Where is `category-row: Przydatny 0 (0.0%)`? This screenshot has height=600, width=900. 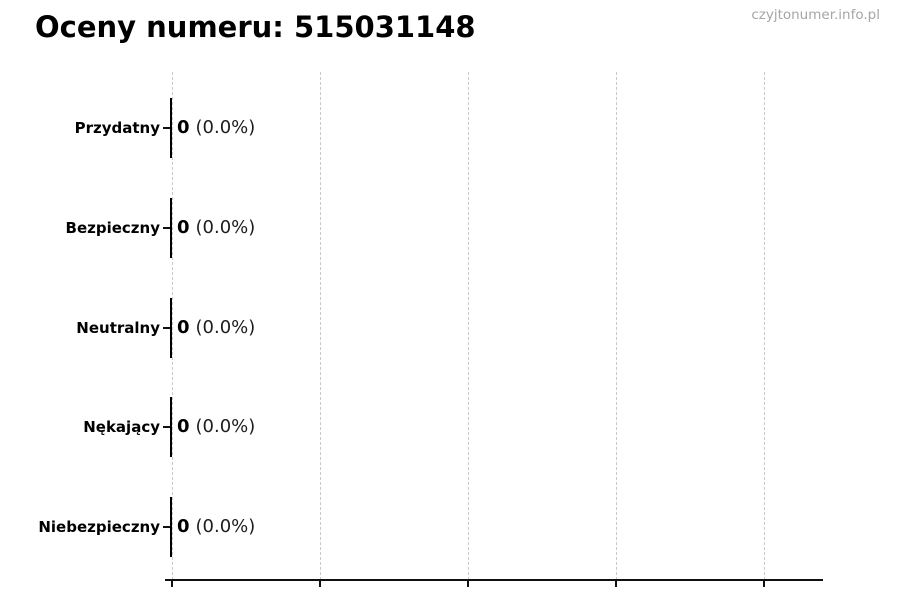 category-row: Przydatny 0 (0.0%) is located at coordinates (450, 128).